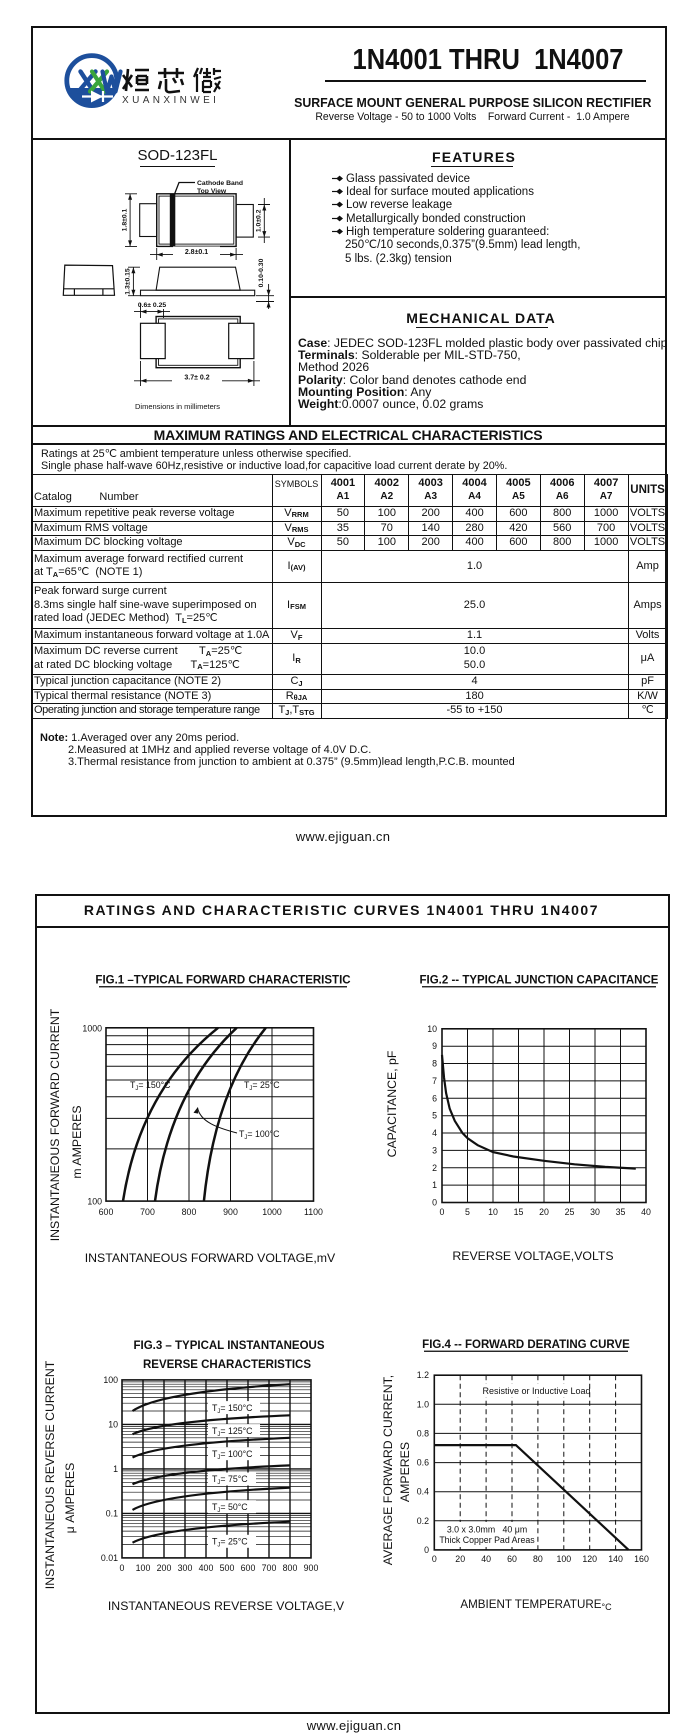 This screenshot has width=694, height=1736. What do you see at coordinates (77, 1141) in the screenshot?
I see `svg-text: m AMPERES` at bounding box center [77, 1141].